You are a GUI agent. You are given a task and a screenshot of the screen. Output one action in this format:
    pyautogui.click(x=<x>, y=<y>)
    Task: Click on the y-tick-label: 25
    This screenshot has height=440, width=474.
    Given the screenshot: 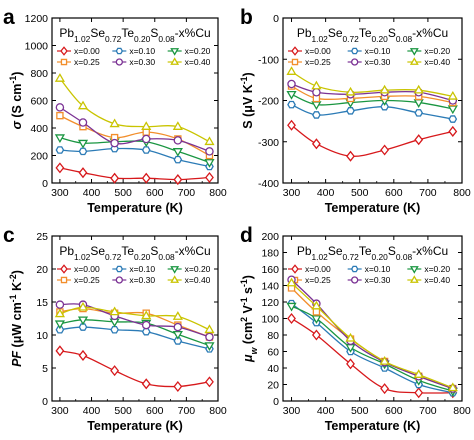 What is the action you would take?
    pyautogui.click(x=42, y=237)
    